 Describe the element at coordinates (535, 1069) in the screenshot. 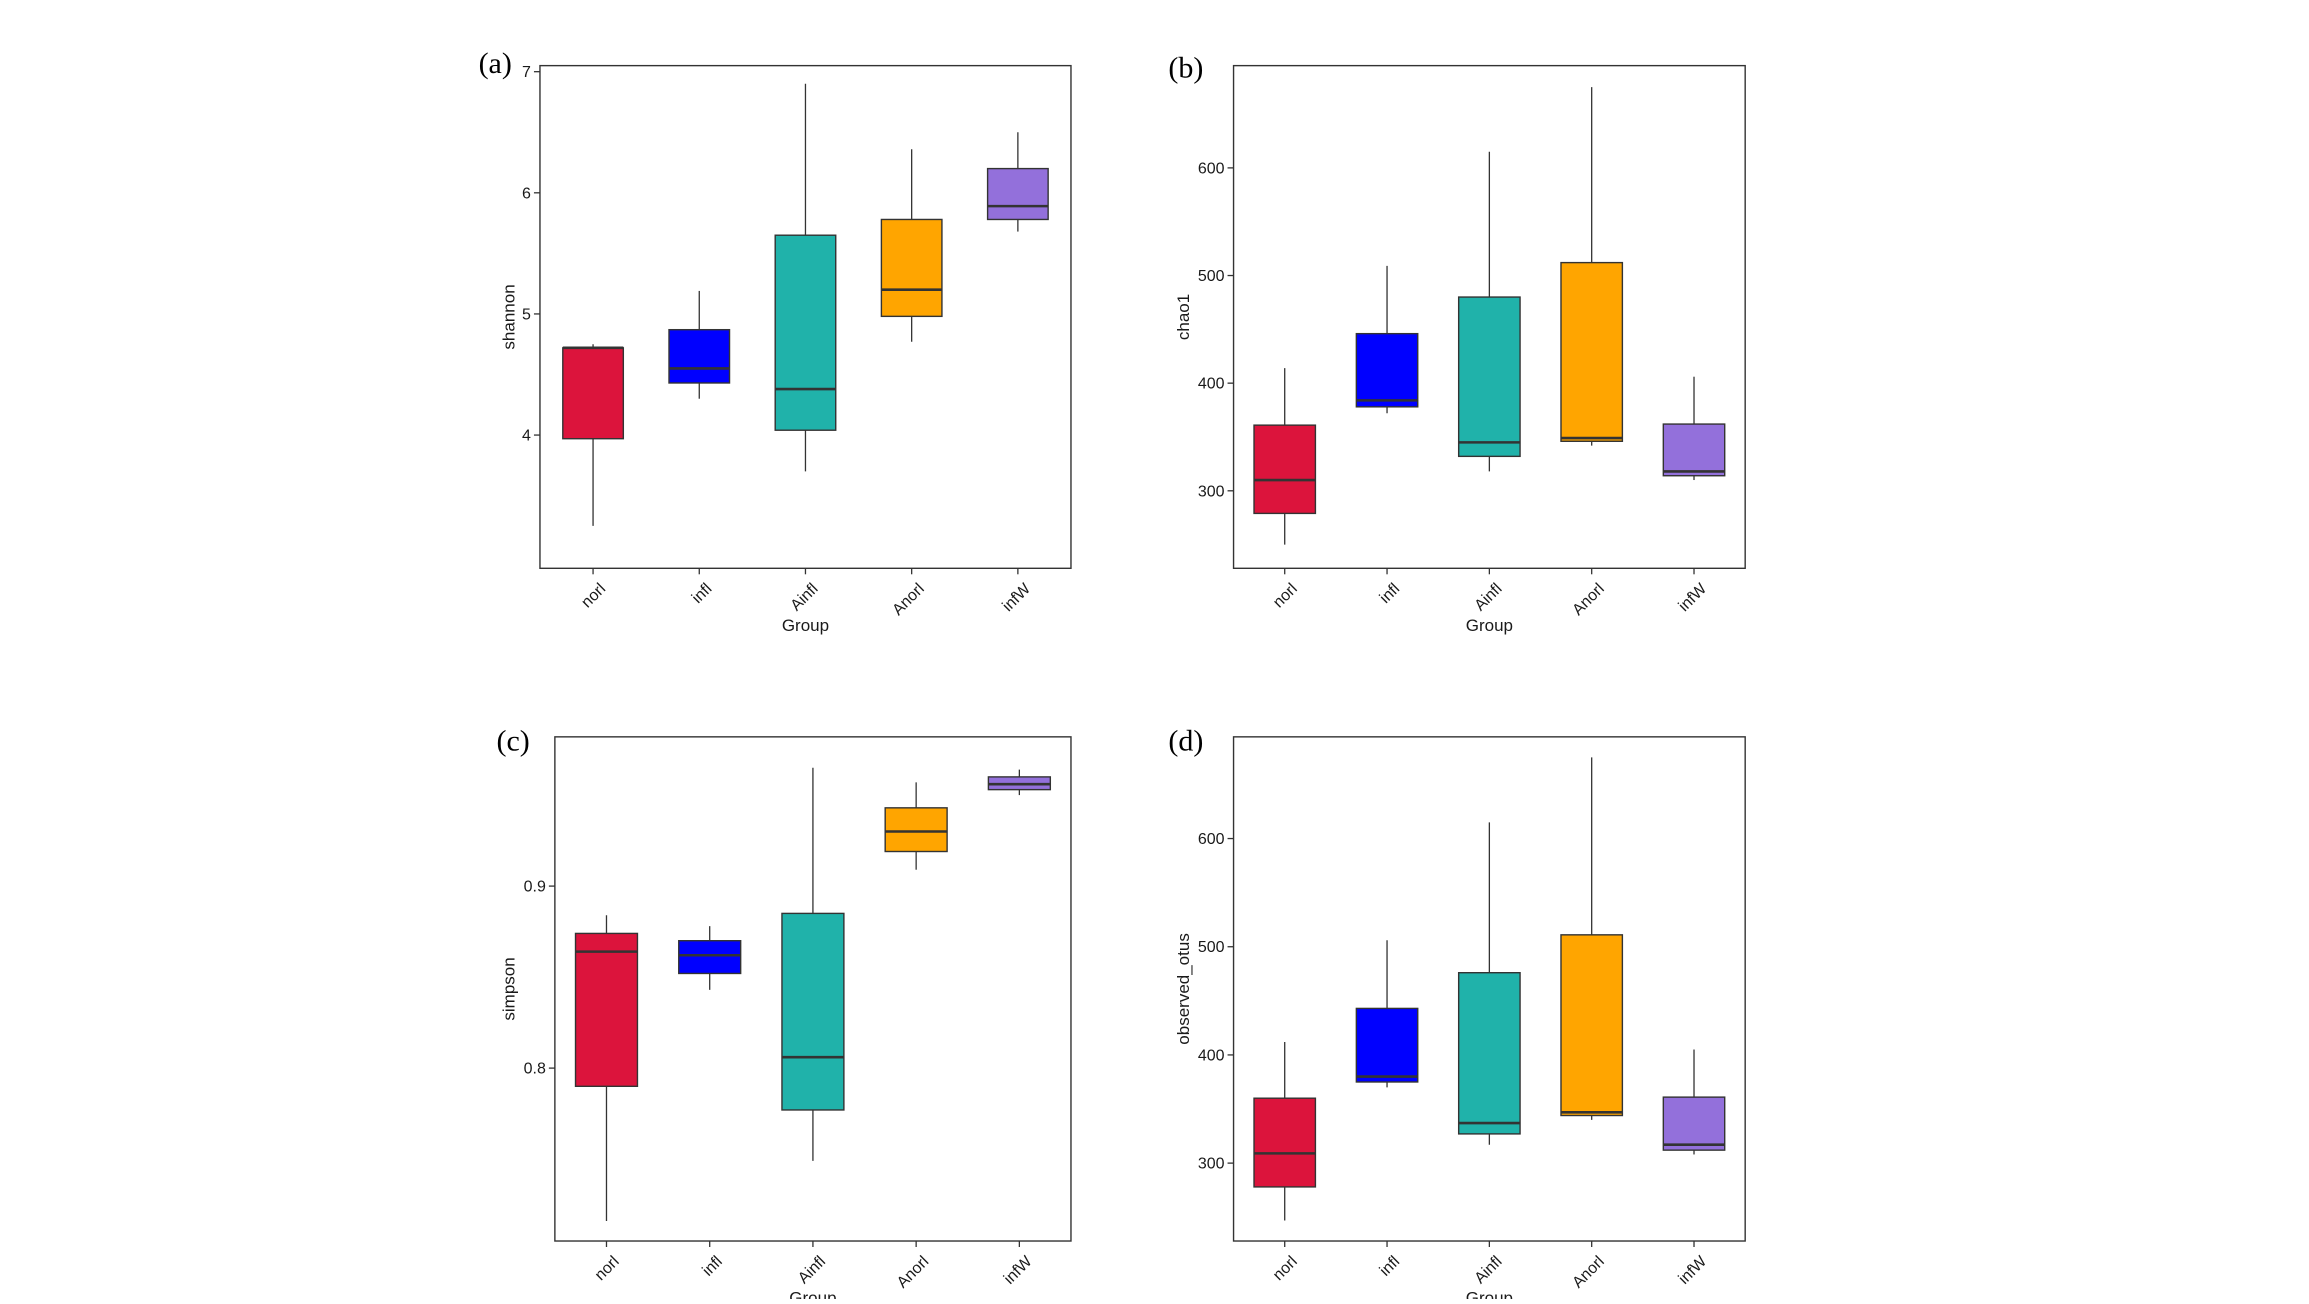

I see `y-tick-label: 0.8` at that location.